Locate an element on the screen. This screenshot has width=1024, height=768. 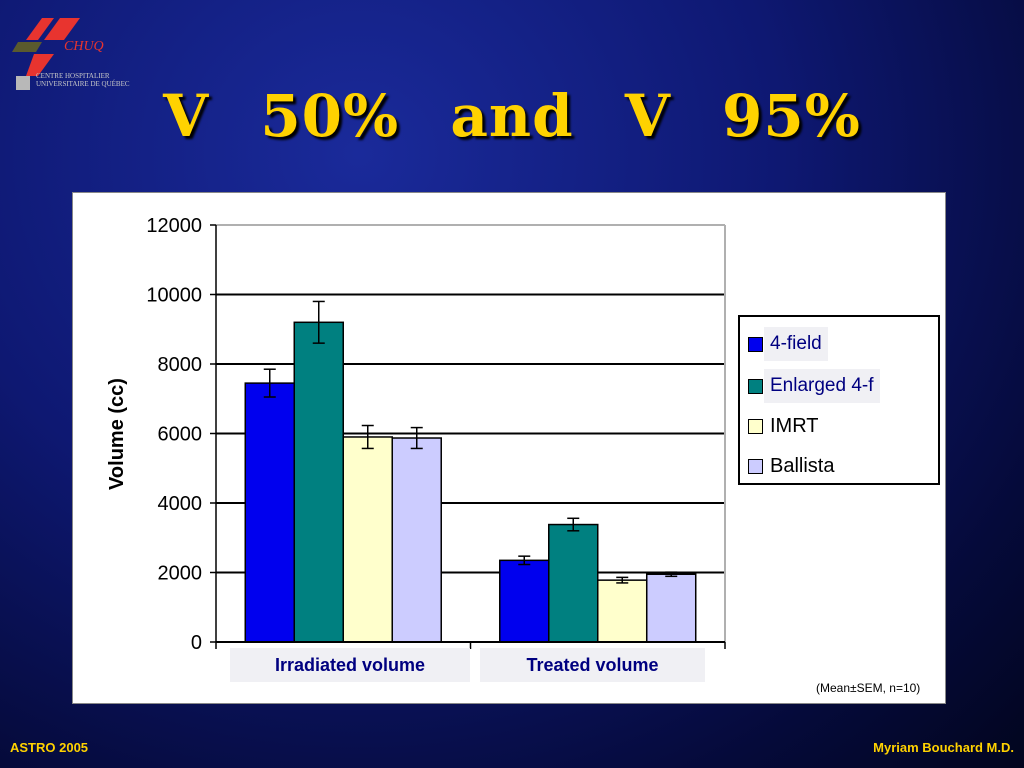
y-tick-labels: 0 2000 4000 6000 8000 10000 12000 is located at coordinates (174, 434).